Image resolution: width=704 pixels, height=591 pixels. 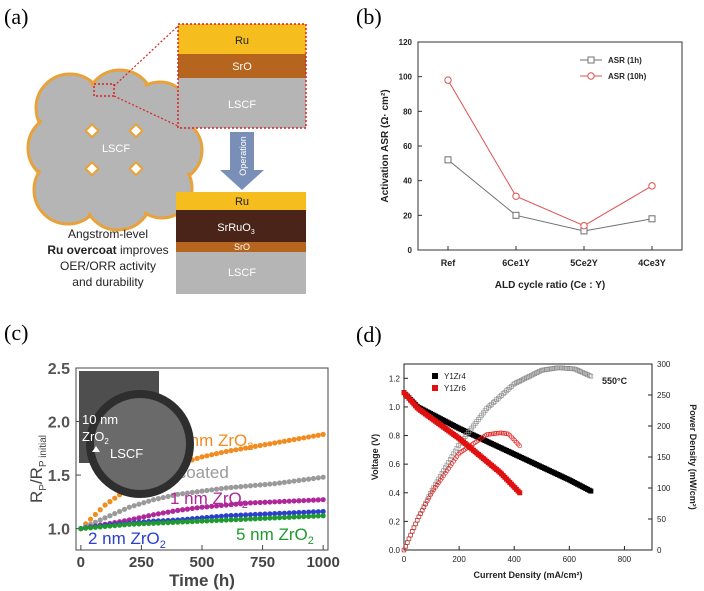 I want to click on y-tick-label-right: 100, so click(x=664, y=488).